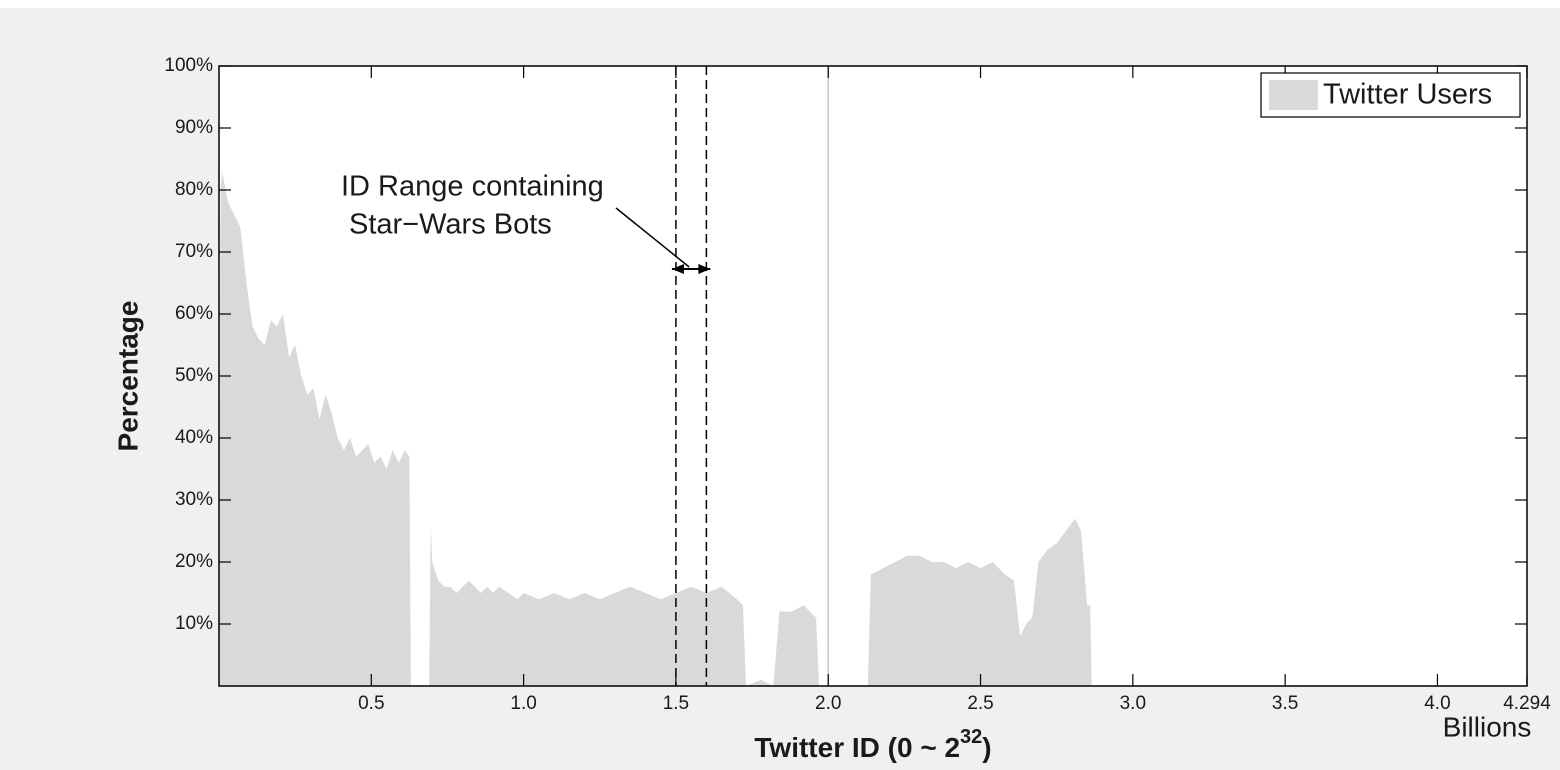  What do you see at coordinates (194, 561) in the screenshot?
I see `y-tick-label: 20%` at bounding box center [194, 561].